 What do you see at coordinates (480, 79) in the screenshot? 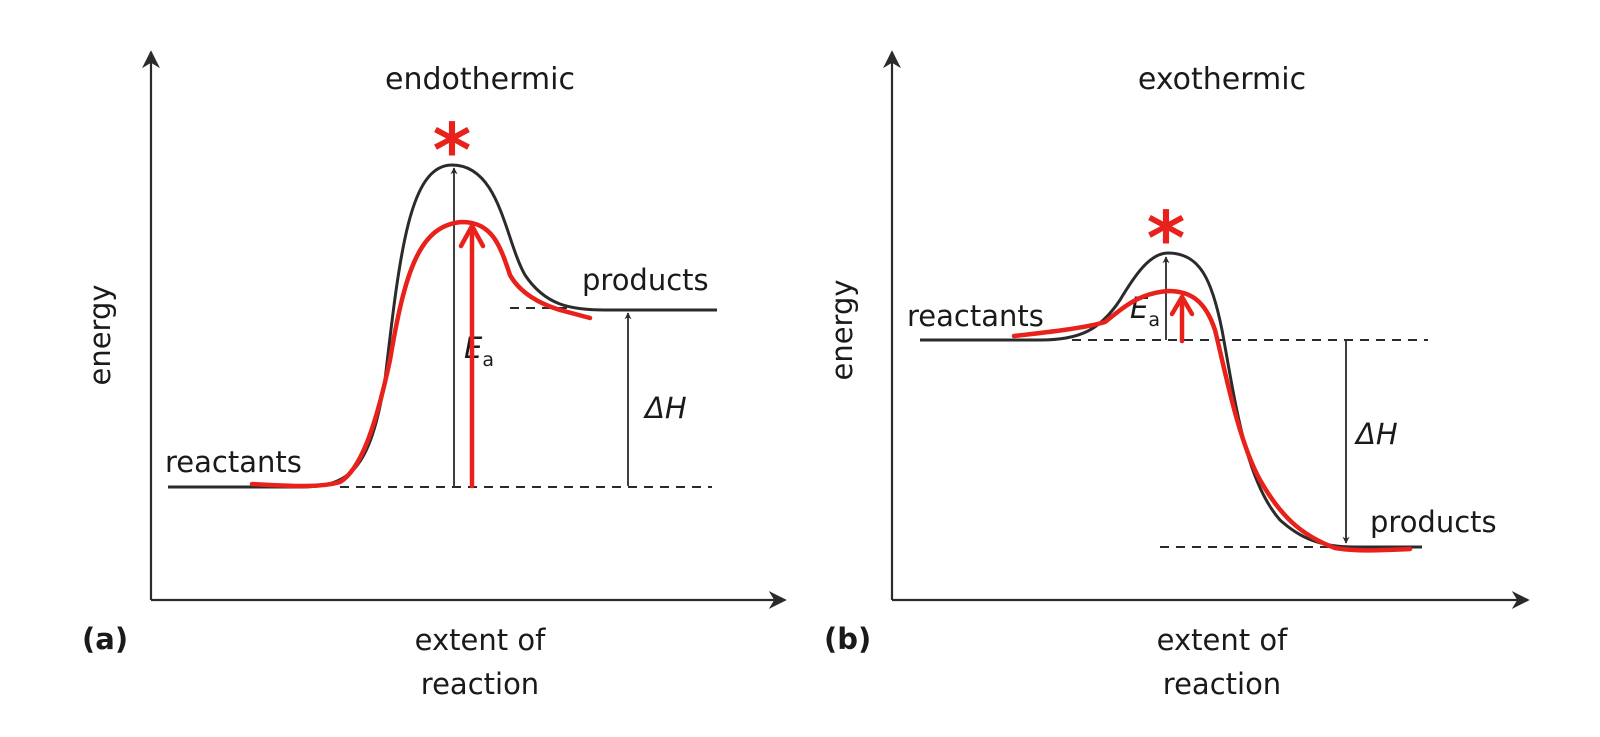
I see `panel-a-title: endothermic` at bounding box center [480, 79].